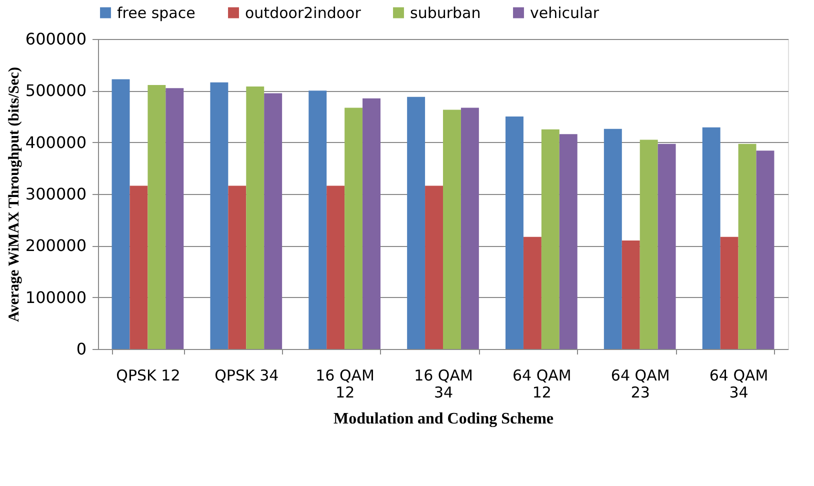 The height and width of the screenshot is (486, 814). What do you see at coordinates (738, 384) in the screenshot?
I see `x-tick-label: 64 QAM 34` at bounding box center [738, 384].